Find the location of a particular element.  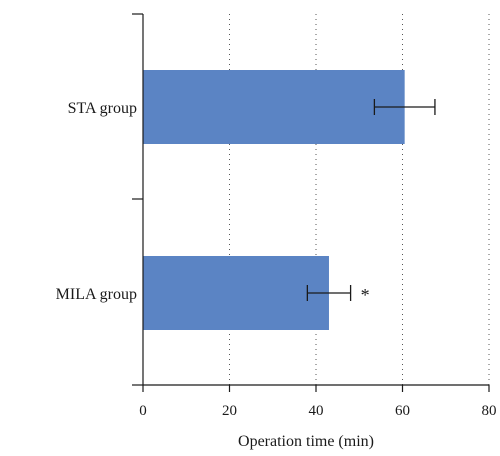

x-tick-label-60: 60 is located at coordinates (402, 411).